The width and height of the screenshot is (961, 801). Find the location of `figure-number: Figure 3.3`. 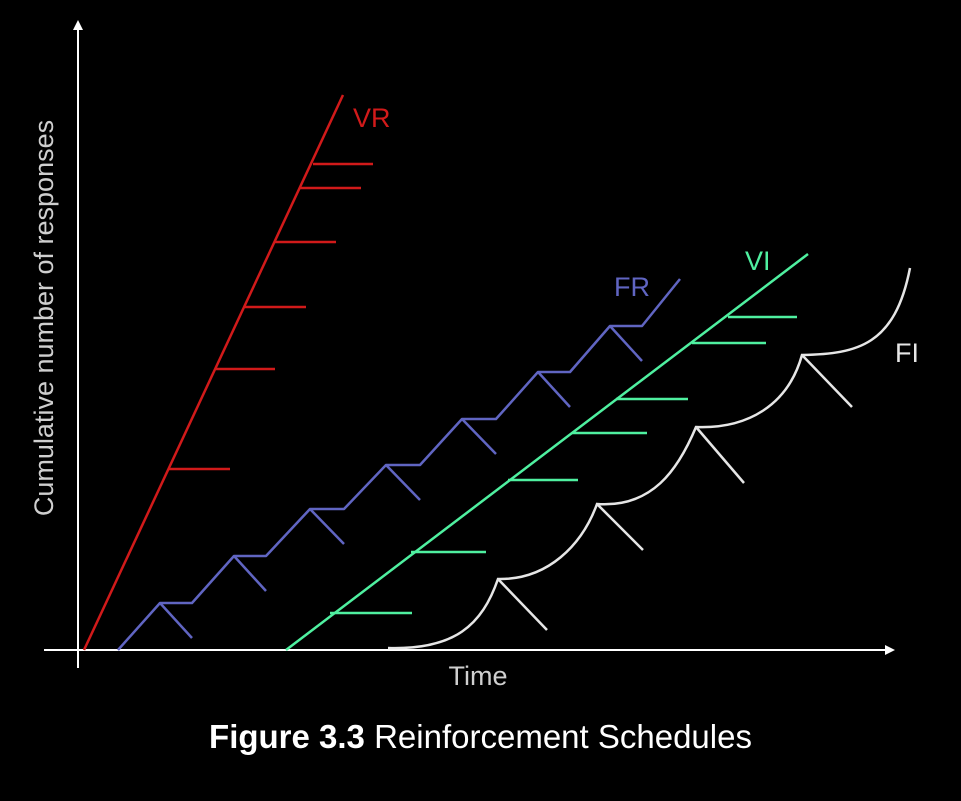

figure-number: Figure 3.3 is located at coordinates (287, 736).